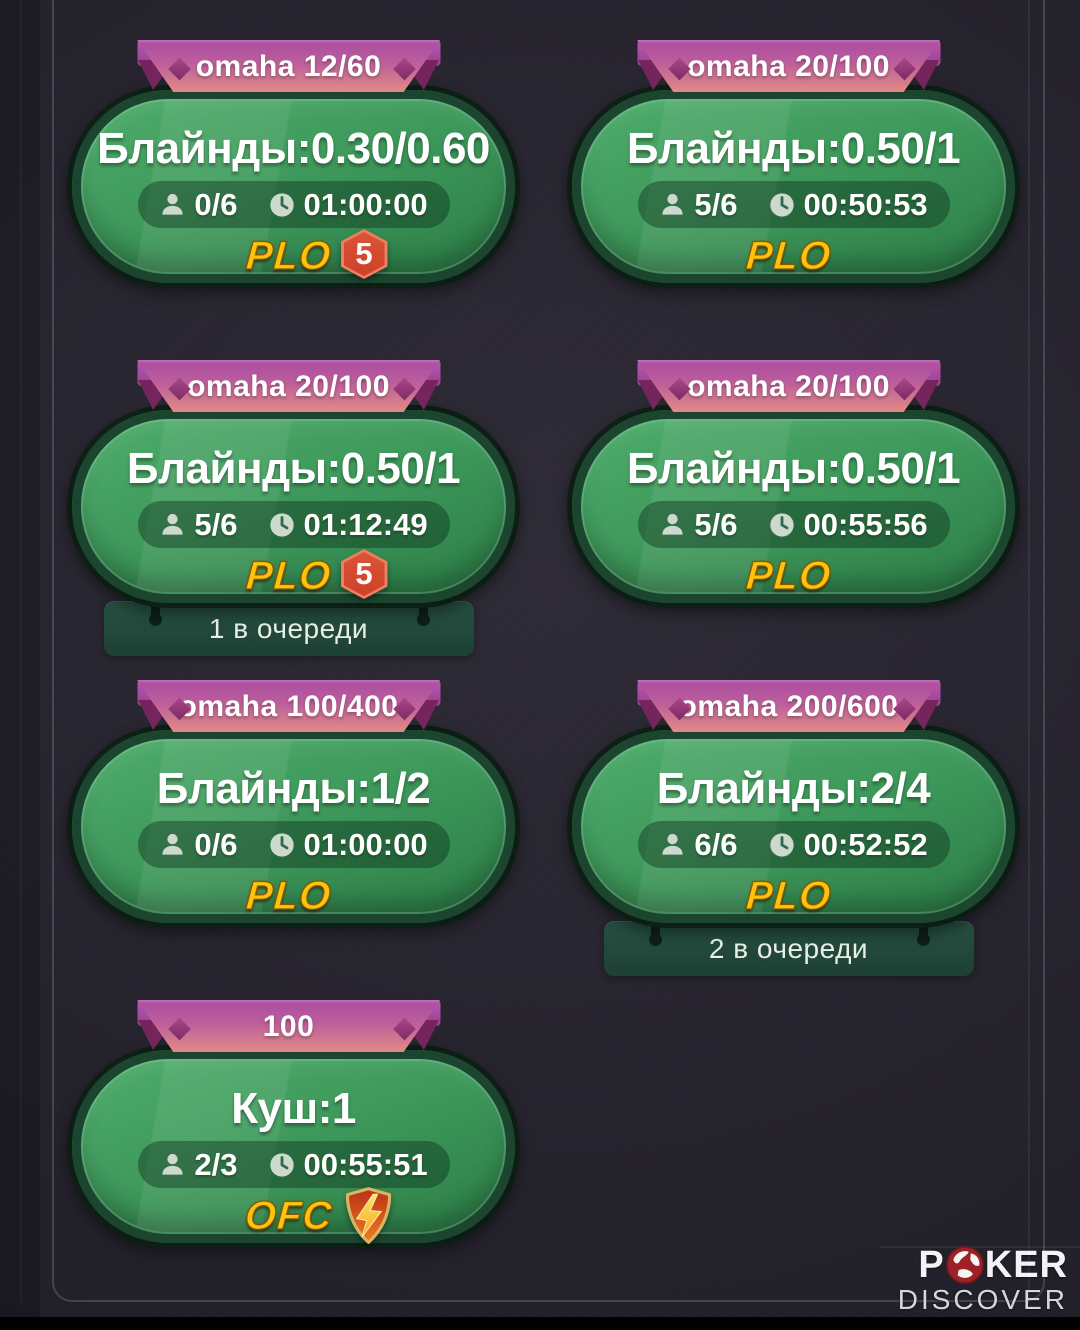  What do you see at coordinates (365, 844) in the screenshot?
I see `timer-value: 01:00:00` at bounding box center [365, 844].